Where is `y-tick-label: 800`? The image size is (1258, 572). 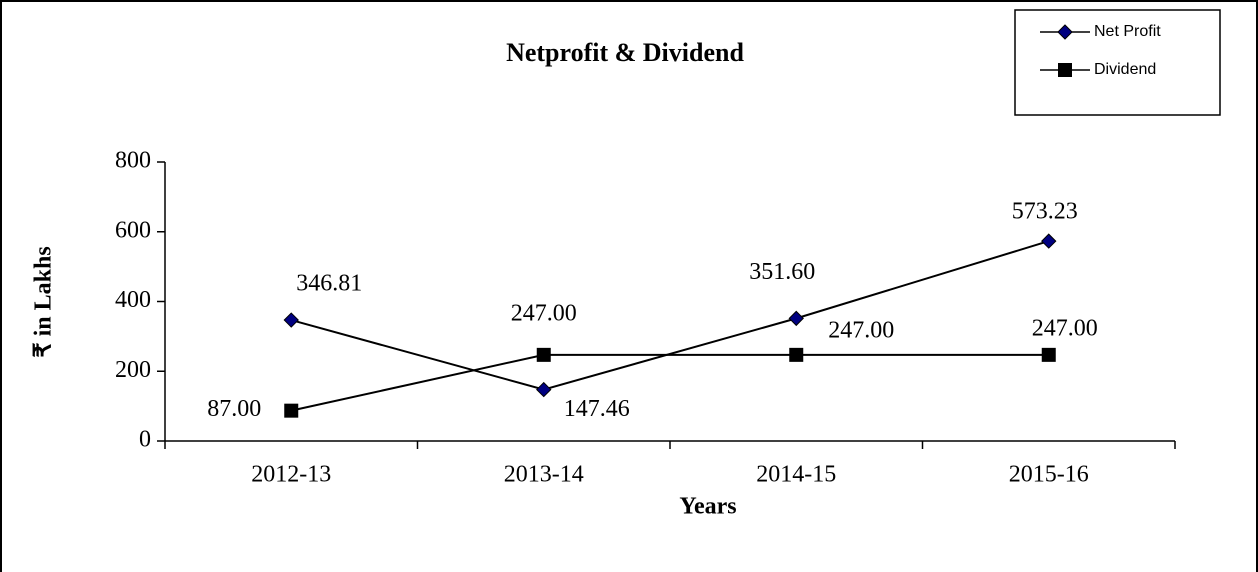 y-tick-label: 800 is located at coordinates (133, 161).